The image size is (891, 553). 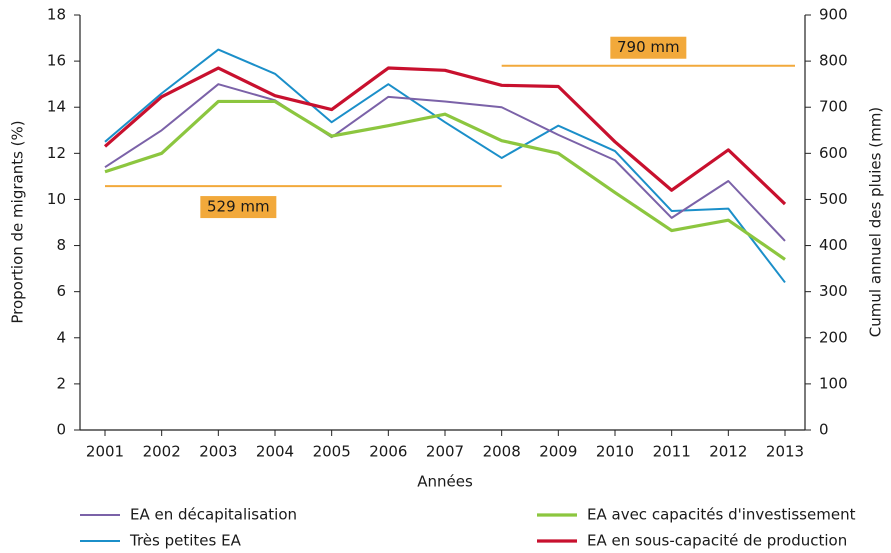 What do you see at coordinates (833, 107) in the screenshot?
I see `y2-tick-label: 700` at bounding box center [833, 107].